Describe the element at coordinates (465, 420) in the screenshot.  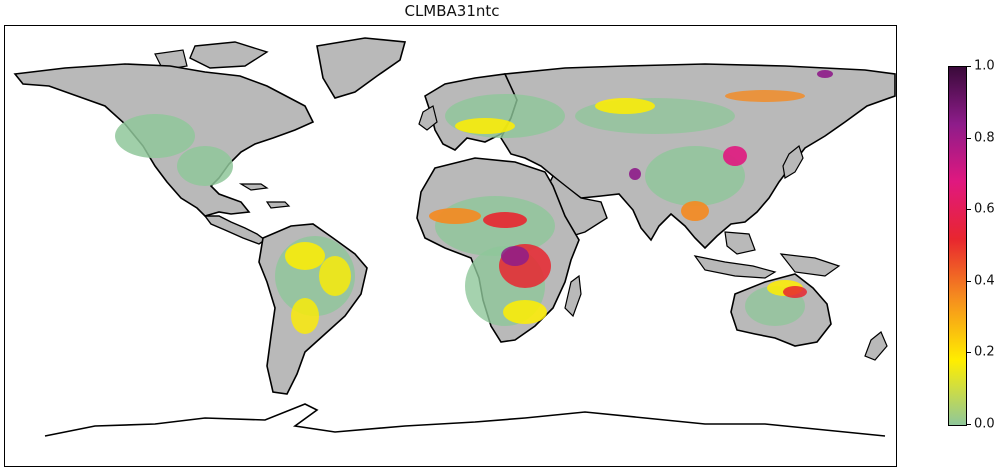
I see `antarctica` at that location.